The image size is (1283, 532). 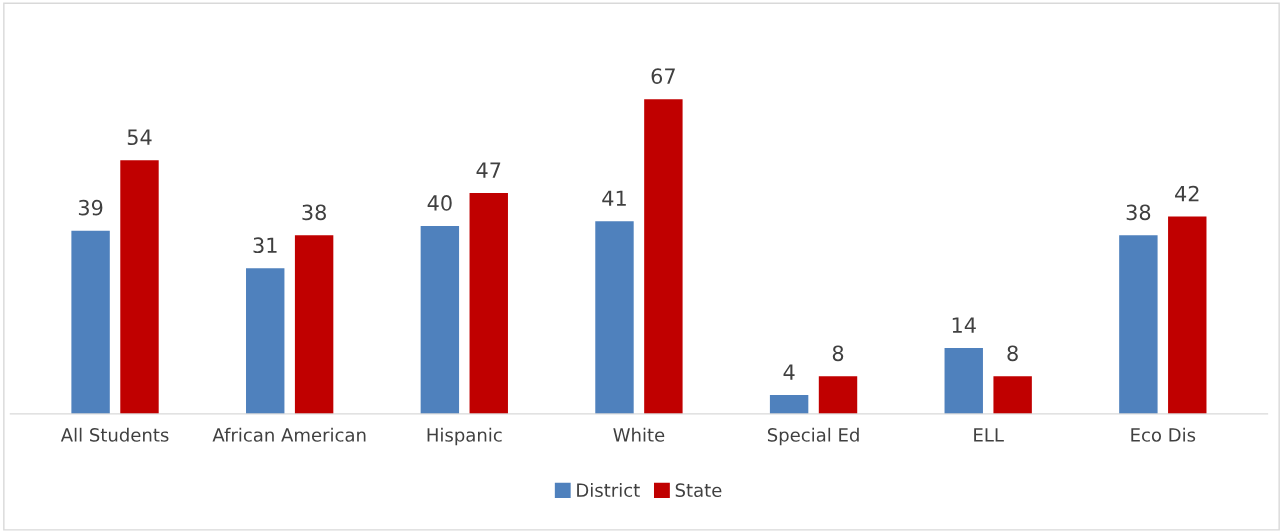 I want to click on data-label: 54, so click(x=139, y=137).